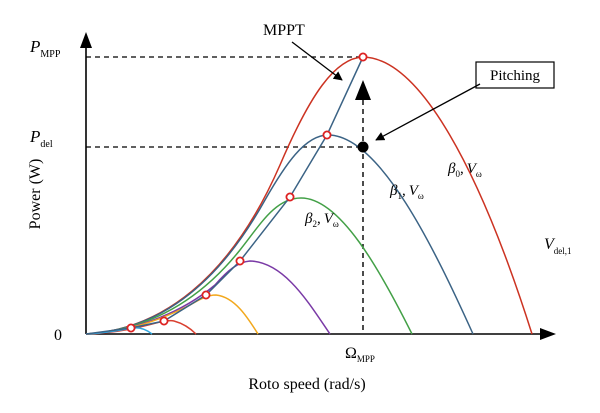 Image resolution: width=600 pixels, height=413 pixels. Describe the element at coordinates (45, 48) in the screenshot. I see `p-mpp-label: PMPP` at that location.